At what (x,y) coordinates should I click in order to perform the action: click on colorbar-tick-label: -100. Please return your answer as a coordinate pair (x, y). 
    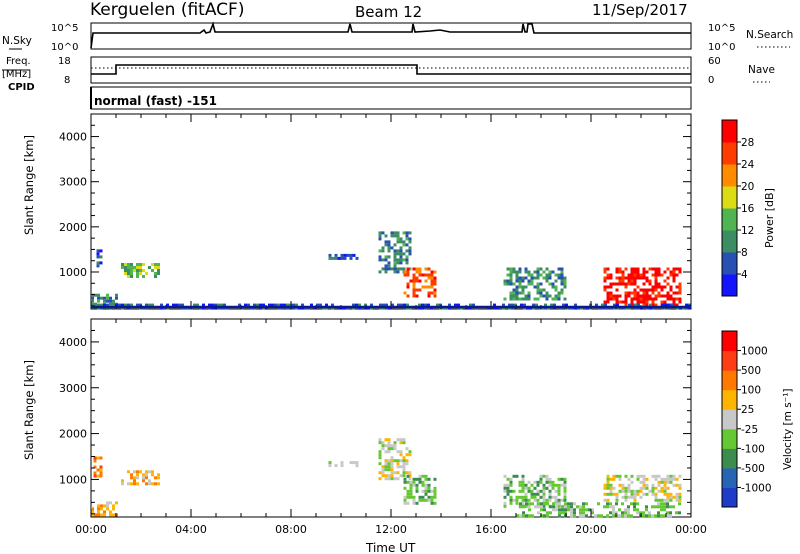
    Looking at the image, I should click on (753, 449).